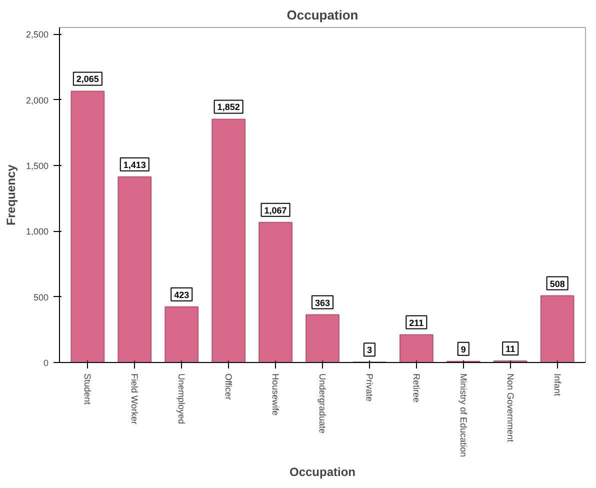 This screenshot has width=596, height=488. I want to click on y-tick-label: 0, so click(46, 363).